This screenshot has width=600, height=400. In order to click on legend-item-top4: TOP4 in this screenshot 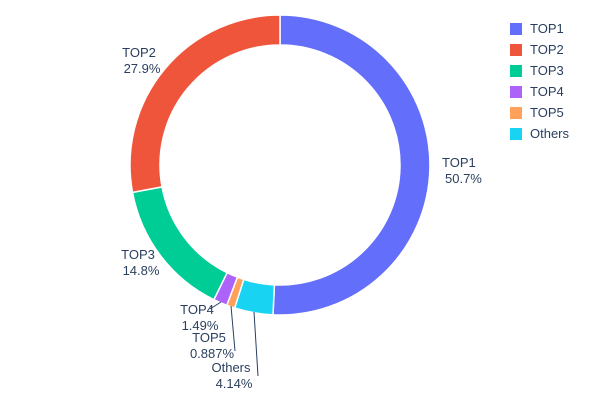, I will do `click(539, 91)`.